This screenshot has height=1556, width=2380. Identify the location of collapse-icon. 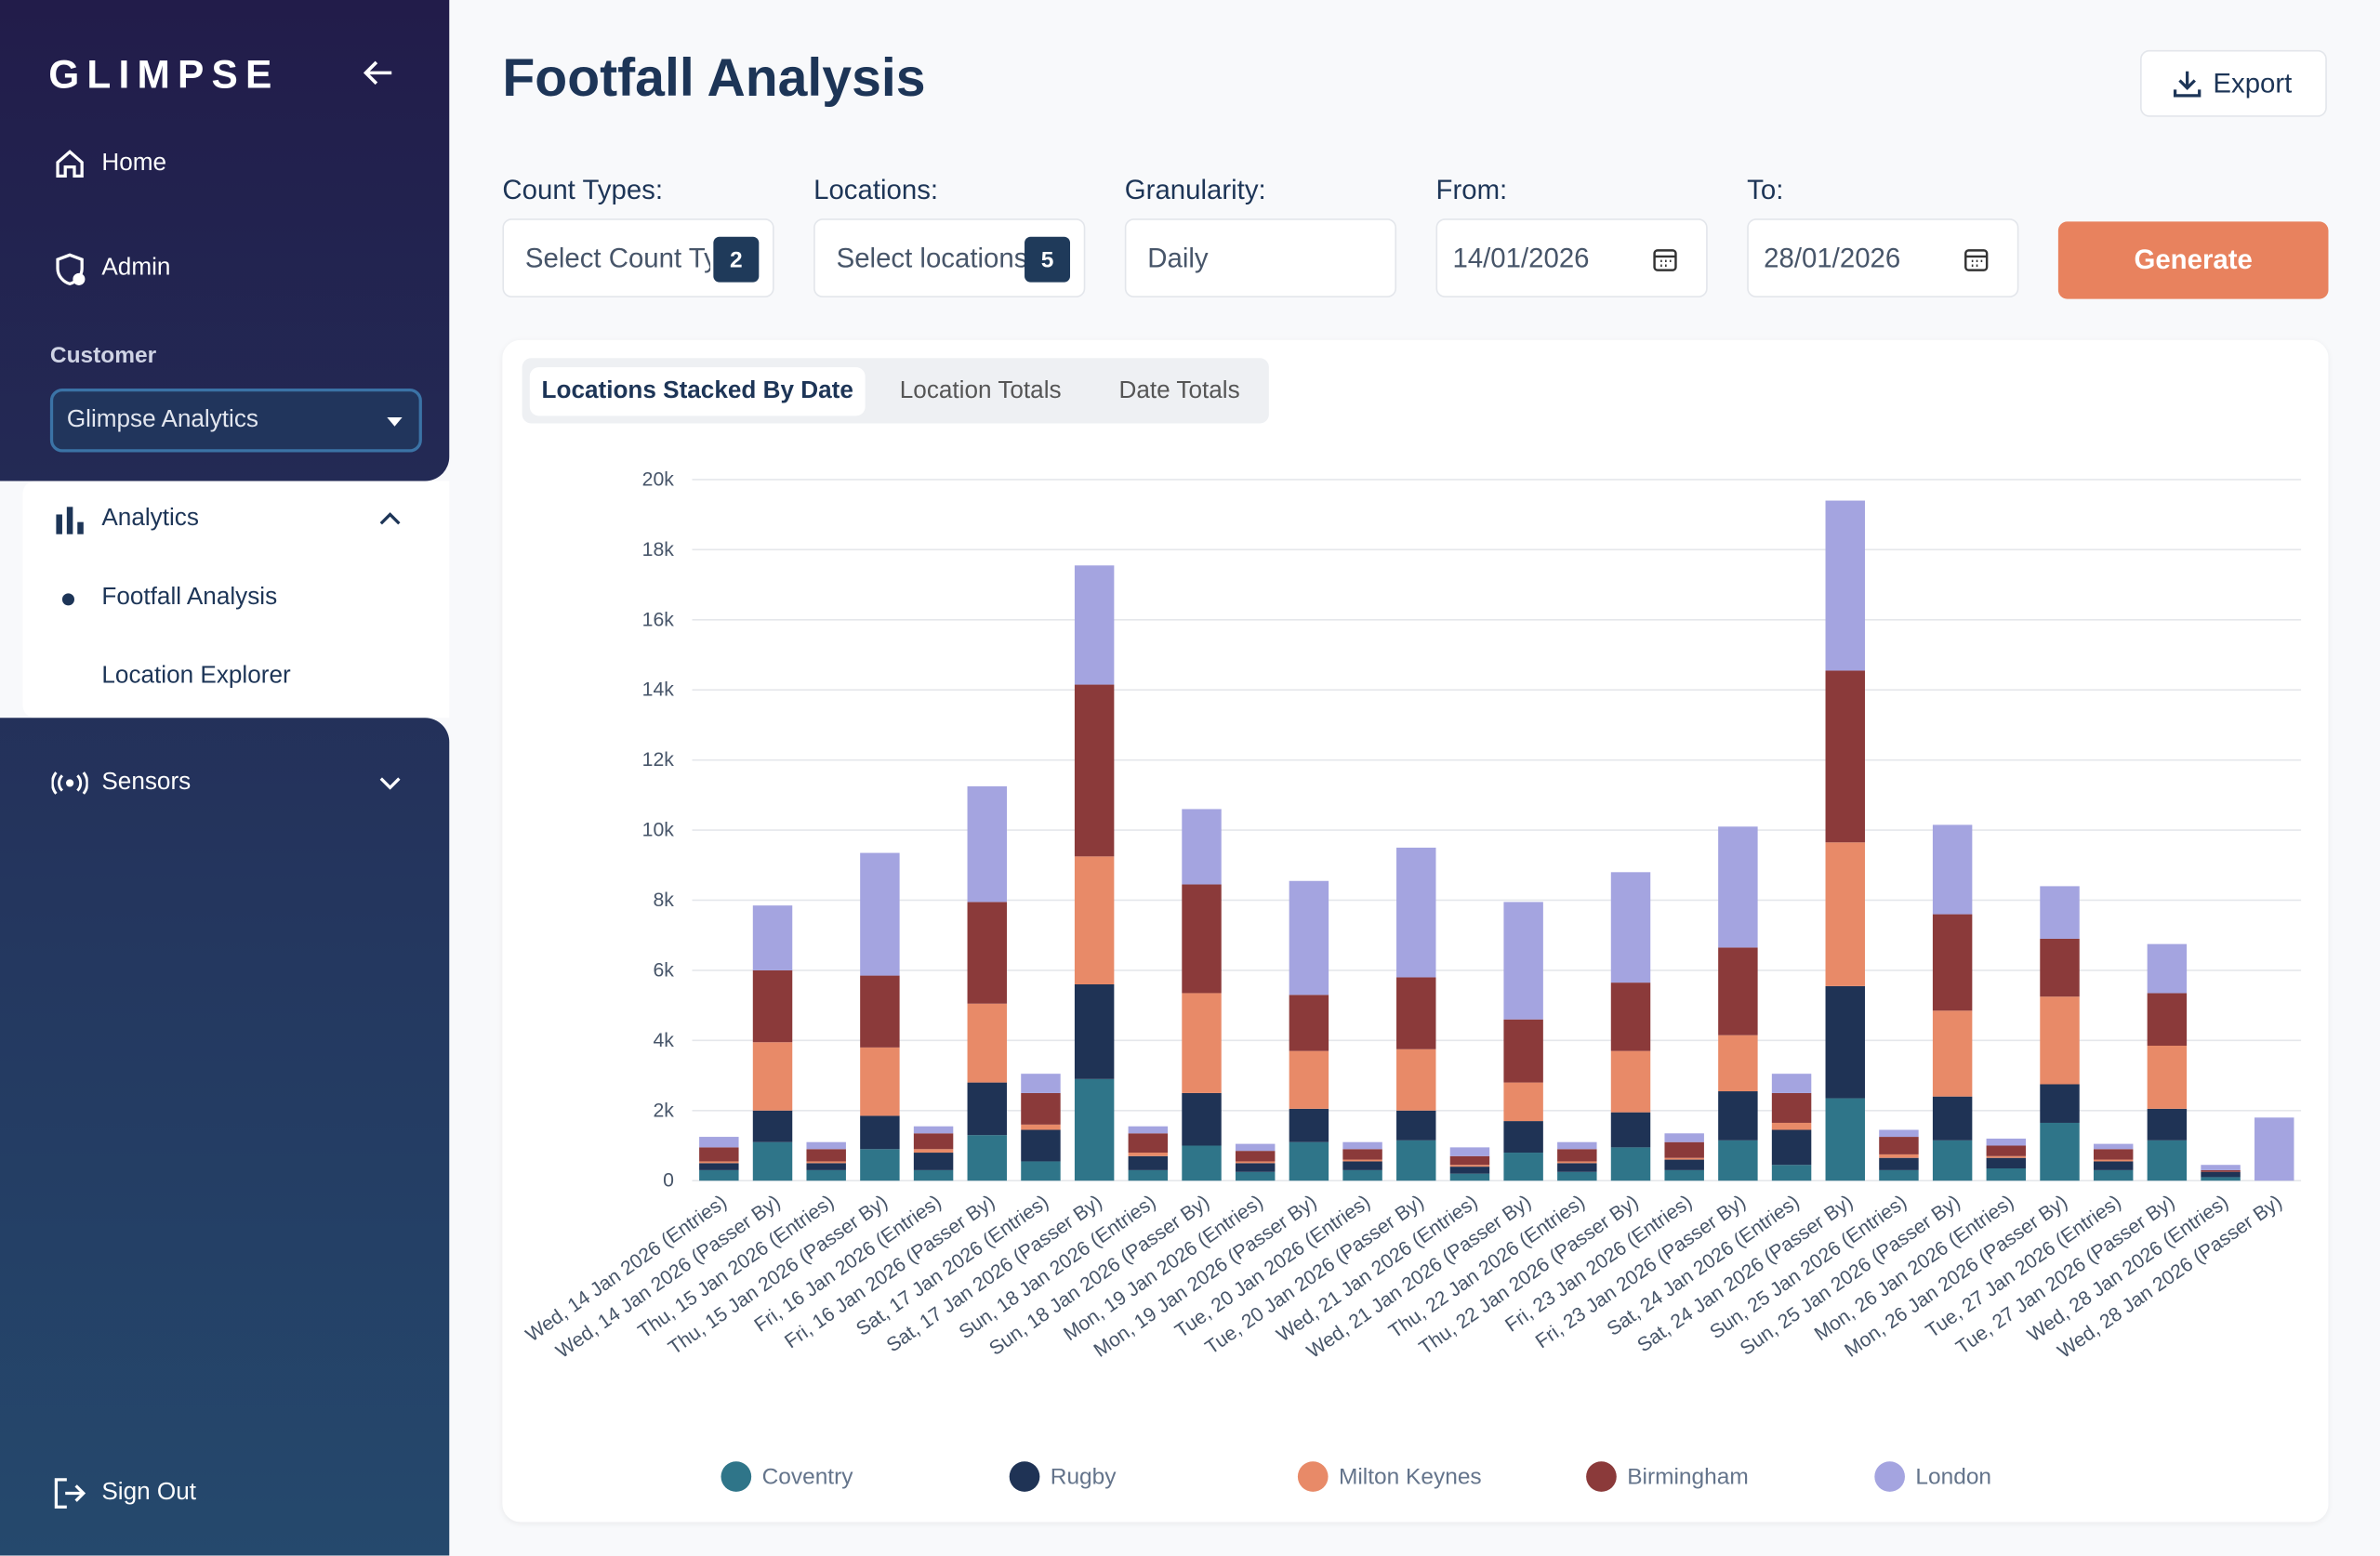
(378, 73).